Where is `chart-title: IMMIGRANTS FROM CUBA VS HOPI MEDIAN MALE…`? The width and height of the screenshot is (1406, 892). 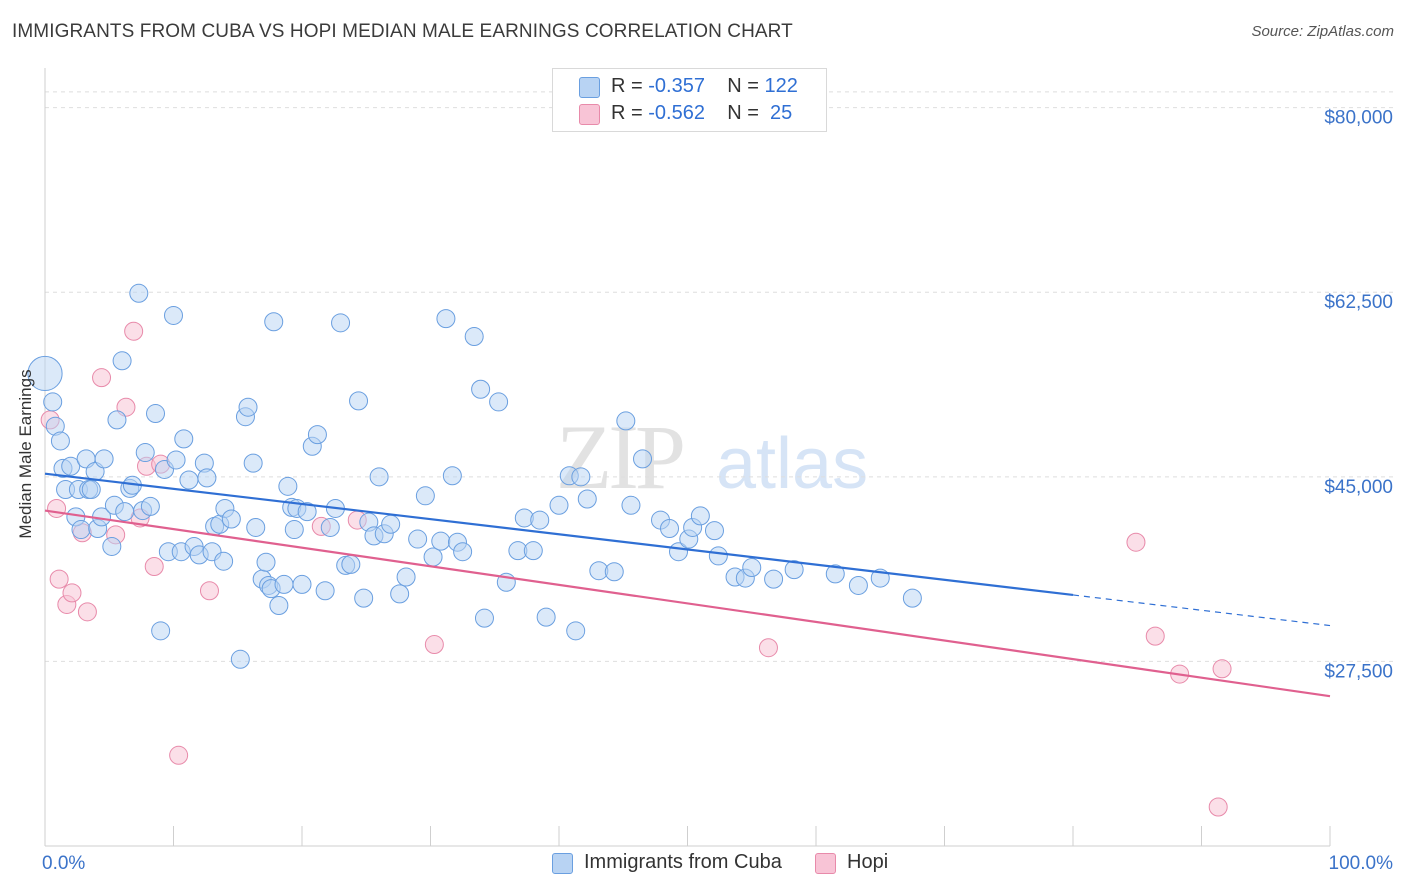
chart-title: IMMIGRANTS FROM CUBA VS HOPI MEDIAN MALE… is located at coordinates (402, 31).